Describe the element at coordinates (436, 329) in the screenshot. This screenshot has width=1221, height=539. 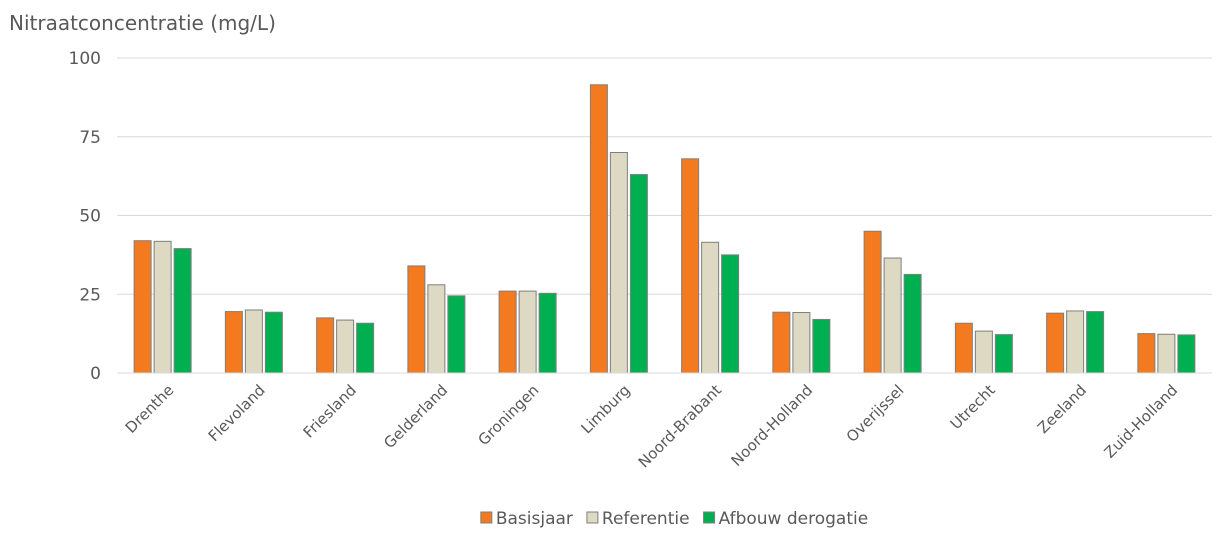
I see `bar-gelderland-referentie` at that location.